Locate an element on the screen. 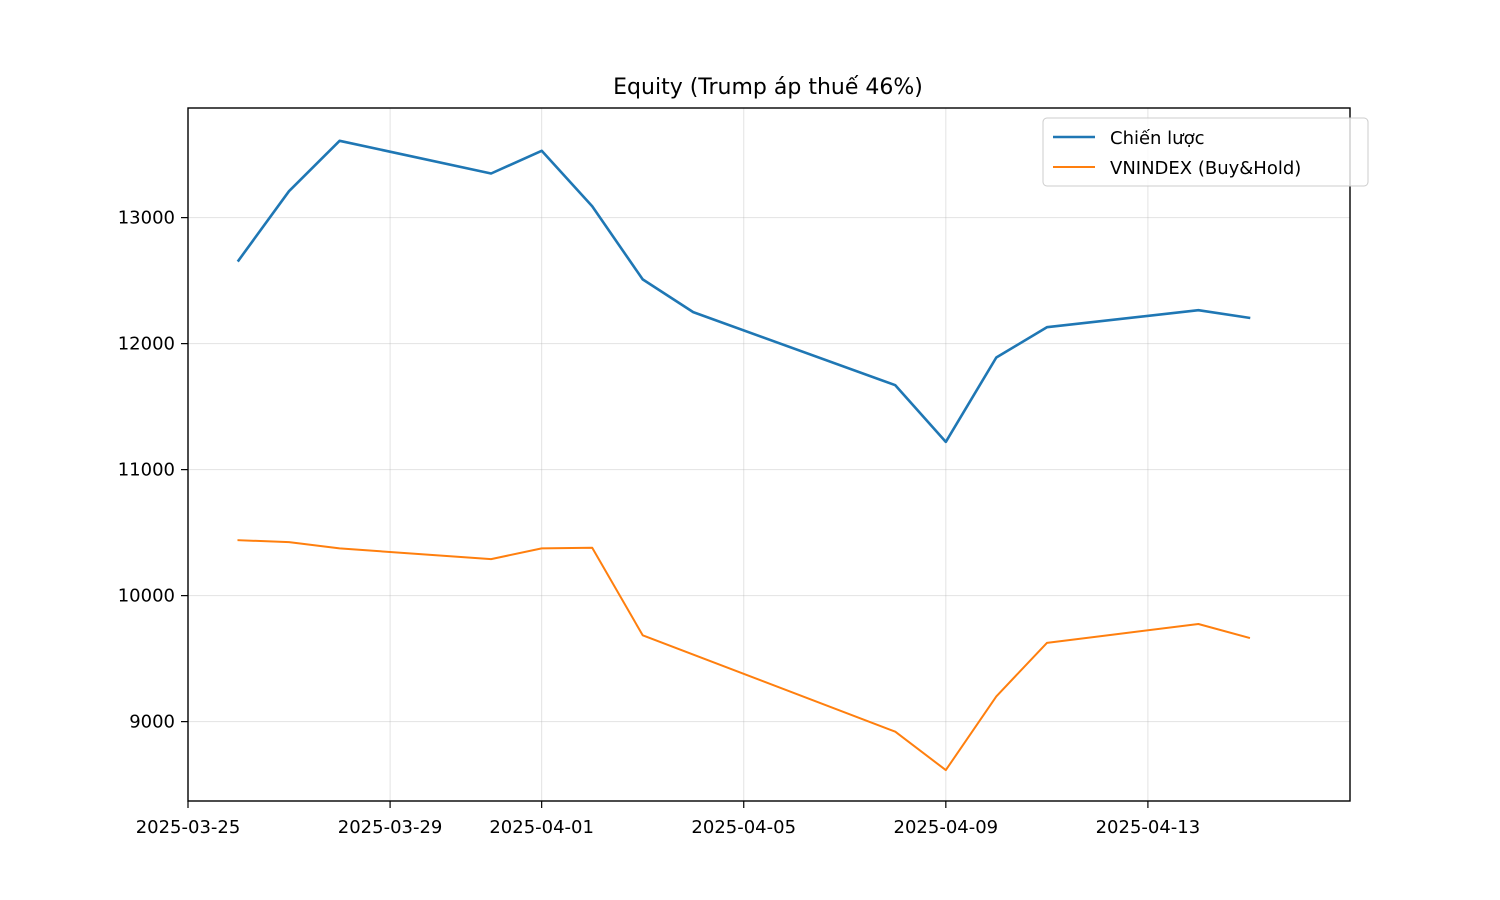  y-tick-label: 13000 is located at coordinates (146, 218).